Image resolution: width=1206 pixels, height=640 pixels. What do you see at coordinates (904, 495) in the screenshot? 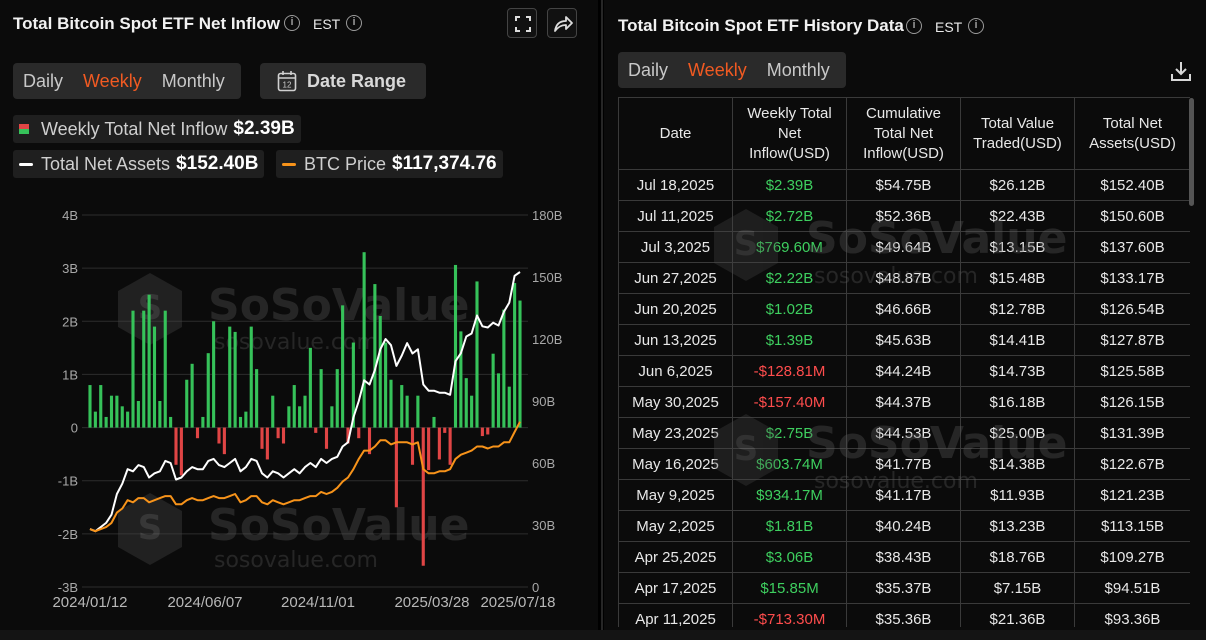
I see `table-row: May 9,2025 $934.17M $41.17B $11.93B $121.23B` at bounding box center [904, 495].